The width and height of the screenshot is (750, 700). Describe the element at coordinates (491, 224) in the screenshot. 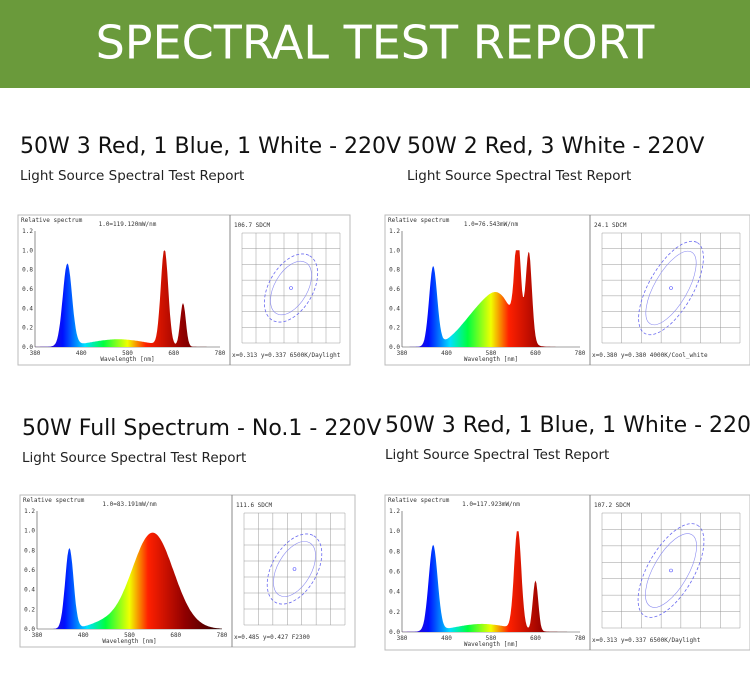

I see `scale-label: 1.0=76.543mW/nm` at that location.